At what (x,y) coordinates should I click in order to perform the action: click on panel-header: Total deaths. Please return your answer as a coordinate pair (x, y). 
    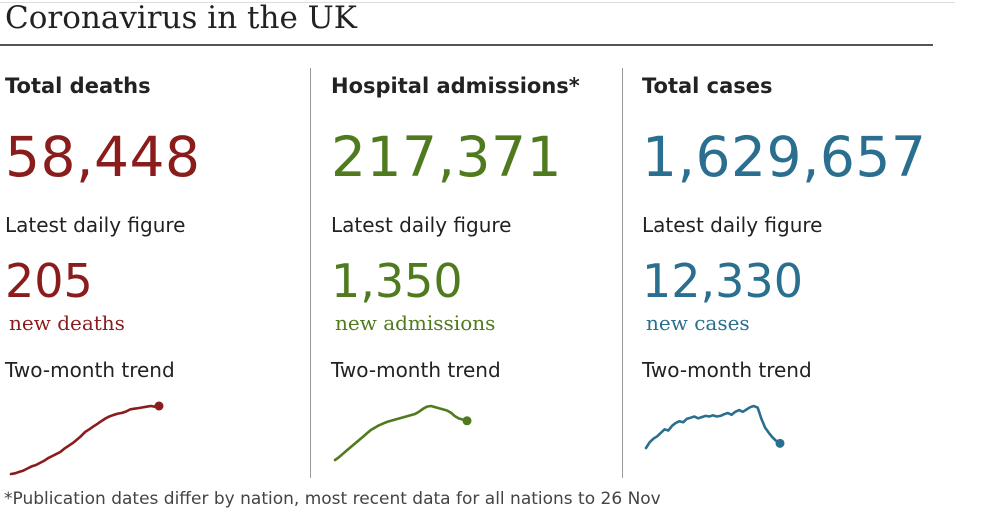
    Looking at the image, I should click on (78, 86).